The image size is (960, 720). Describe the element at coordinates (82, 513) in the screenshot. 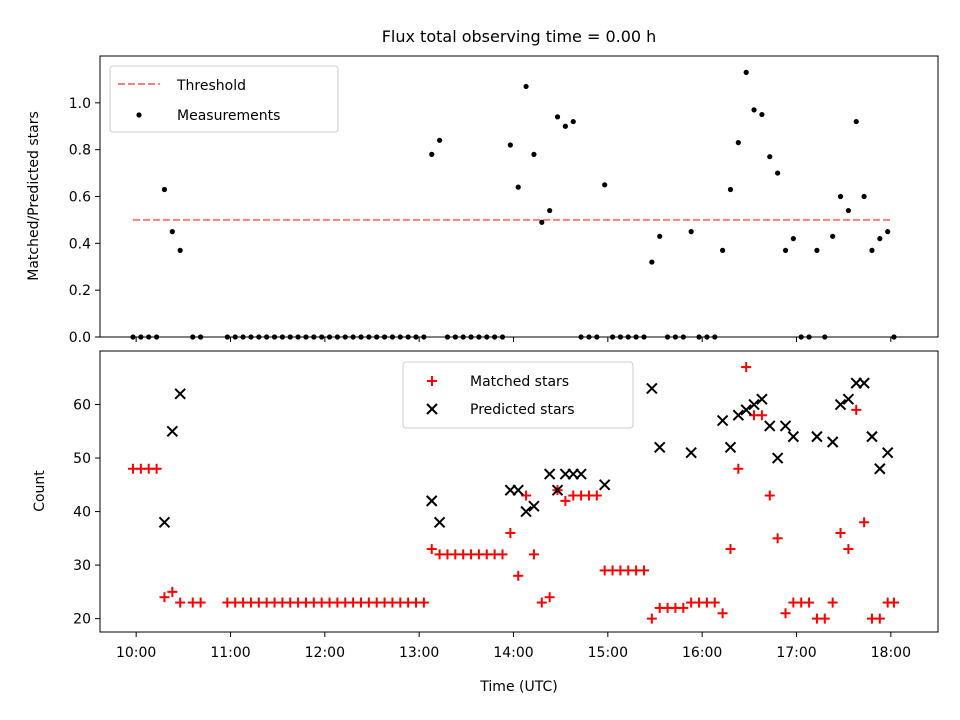

I see `count-y-tick-label: 40` at that location.